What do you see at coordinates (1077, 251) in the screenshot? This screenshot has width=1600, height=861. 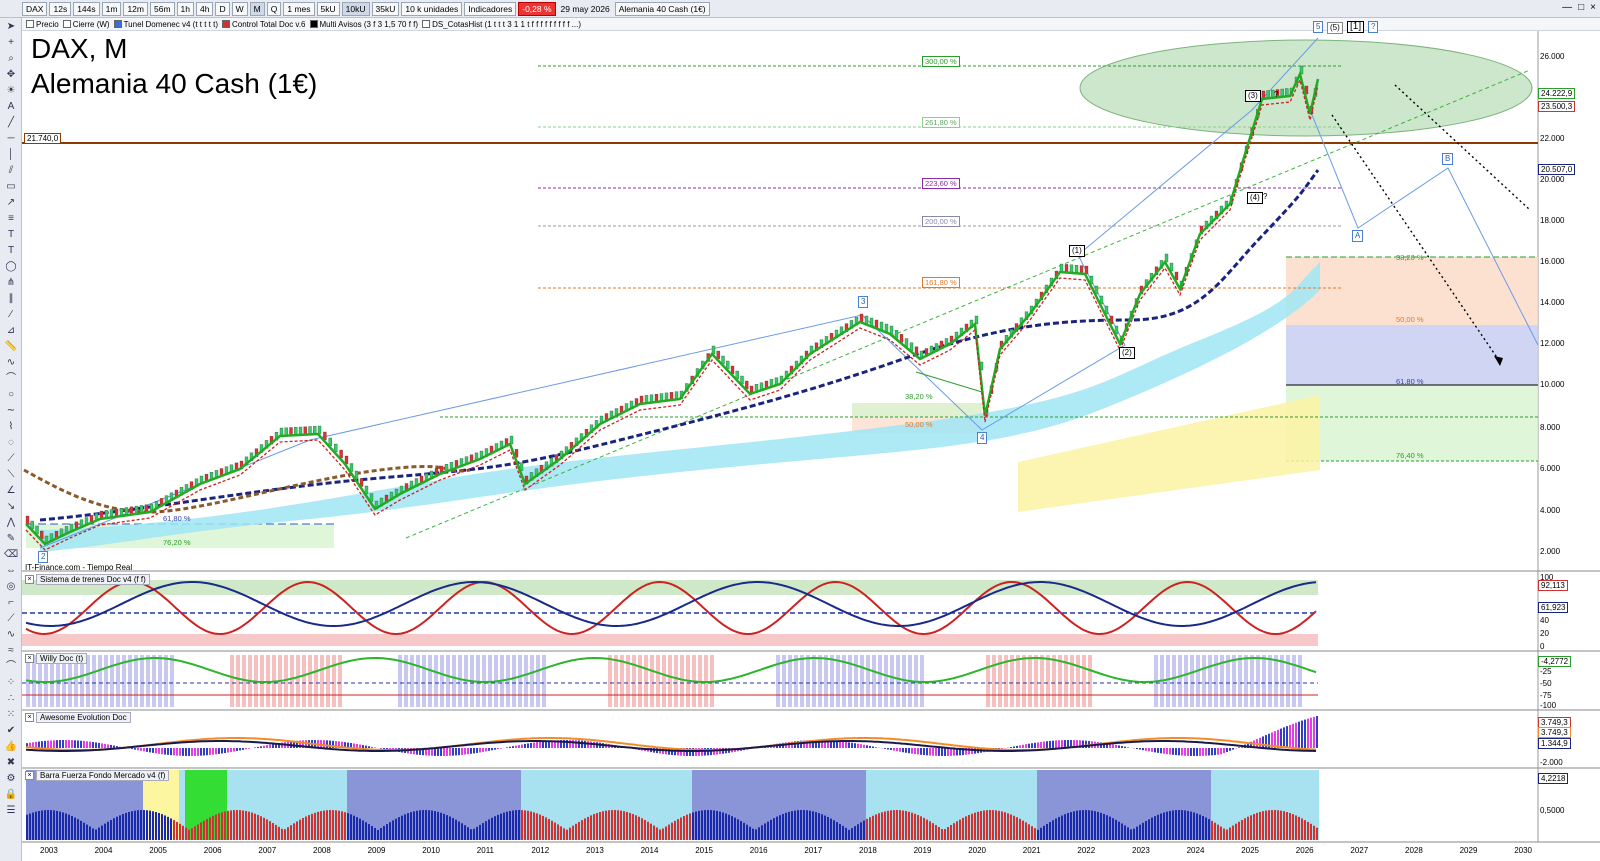 I see `wave-label-1p: (1)` at bounding box center [1077, 251].